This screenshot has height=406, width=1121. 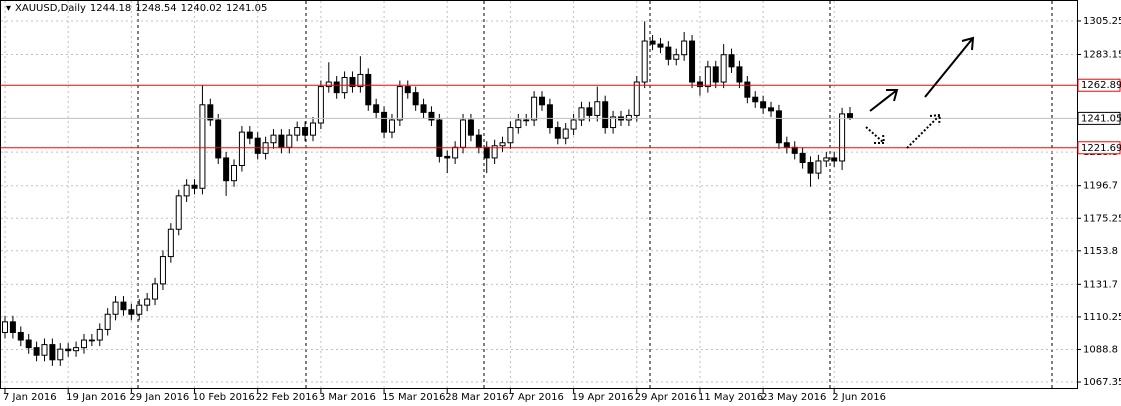 What do you see at coordinates (287, 397) in the screenshot?
I see `x-tick-label: 22 Feb 2016` at bounding box center [287, 397].